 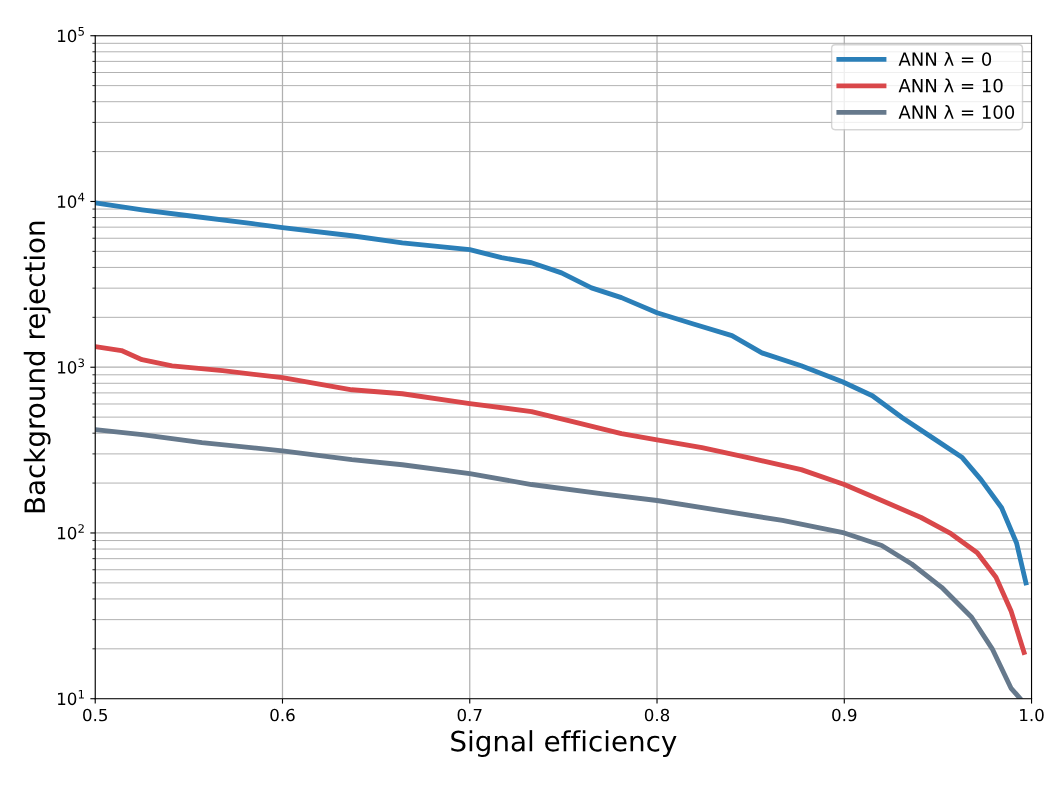 I want to click on legend-label: ANN λ = 10, so click(x=950, y=85).